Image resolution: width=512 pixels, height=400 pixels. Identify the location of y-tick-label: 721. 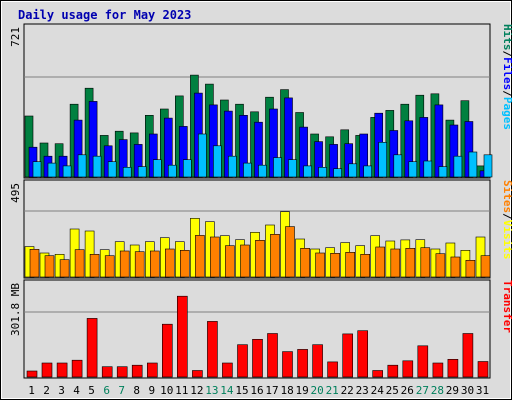
(15, 37).